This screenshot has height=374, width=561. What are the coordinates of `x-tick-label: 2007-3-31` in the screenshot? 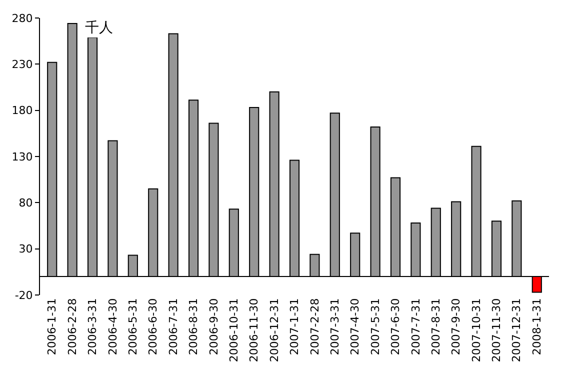 It's located at (335, 327).